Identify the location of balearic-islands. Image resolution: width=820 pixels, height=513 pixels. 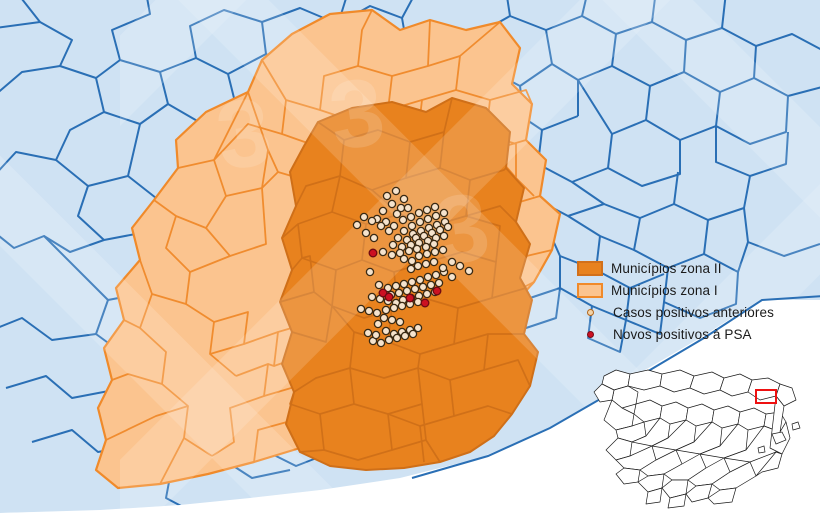
(779, 437).